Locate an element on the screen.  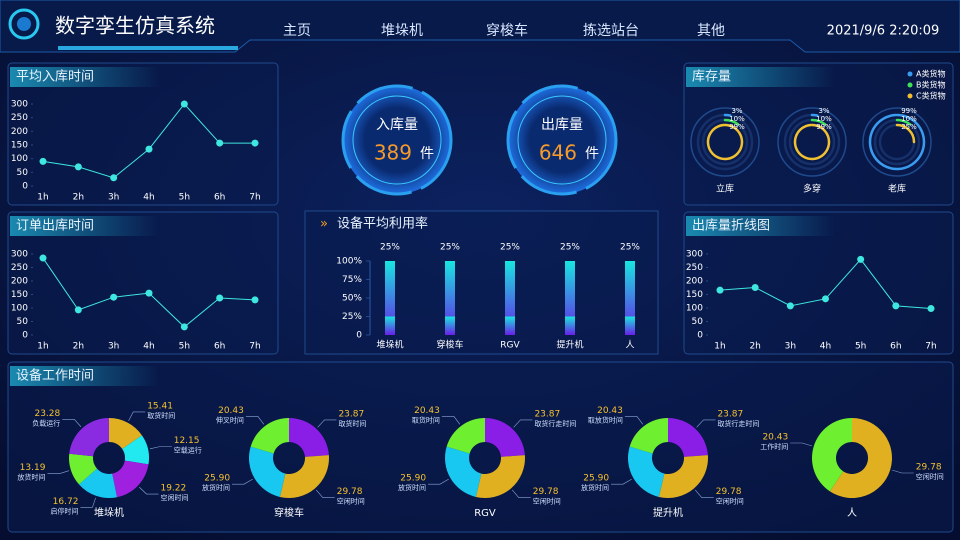
title-icon: » is located at coordinates (324, 224).